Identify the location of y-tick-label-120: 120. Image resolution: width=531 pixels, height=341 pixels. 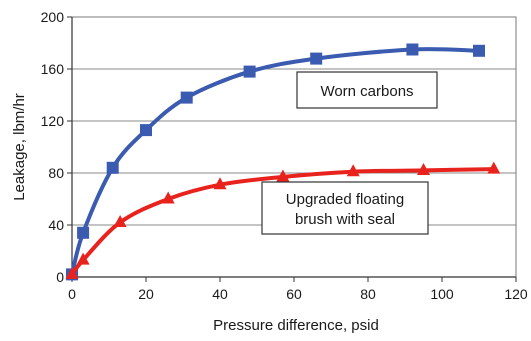
(53, 121).